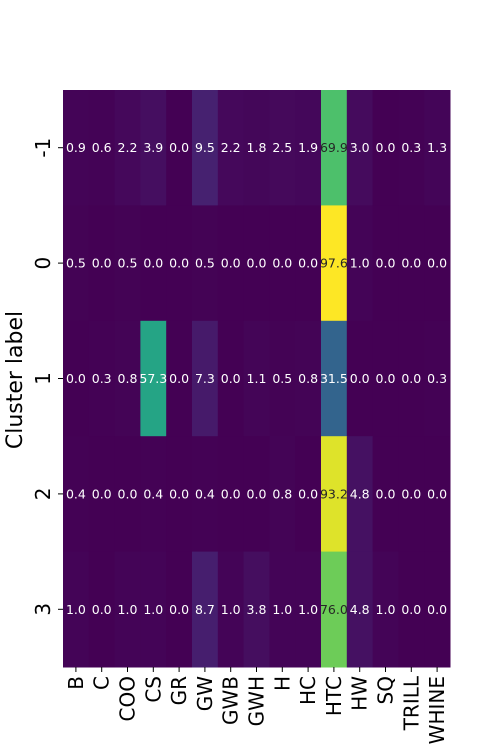 The width and height of the screenshot is (500, 750). I want to click on cell-value-label: 0.3, so click(102, 378).